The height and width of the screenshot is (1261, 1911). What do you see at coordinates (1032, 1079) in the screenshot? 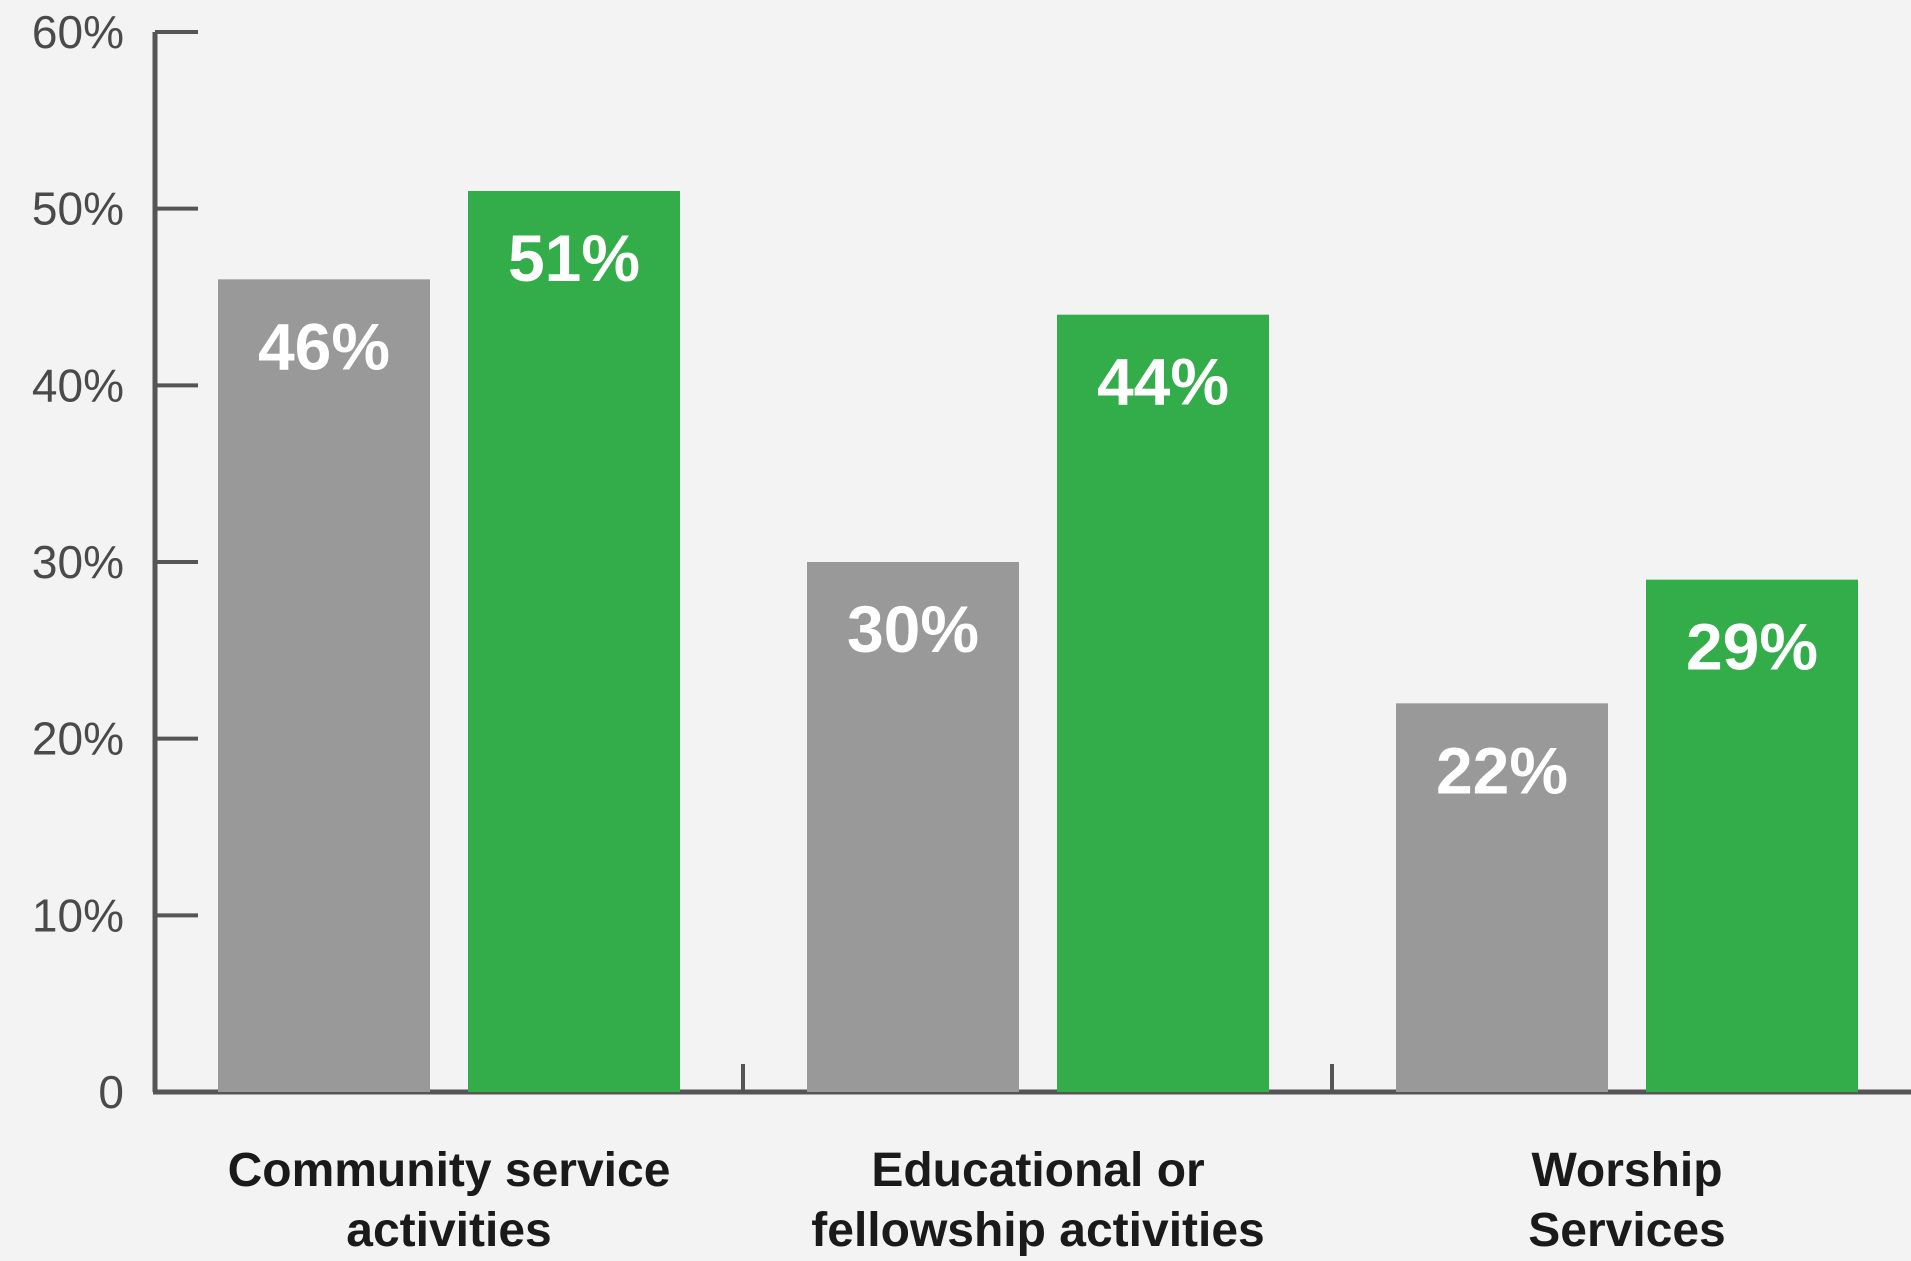
I see `x-axis` at bounding box center [1032, 1079].